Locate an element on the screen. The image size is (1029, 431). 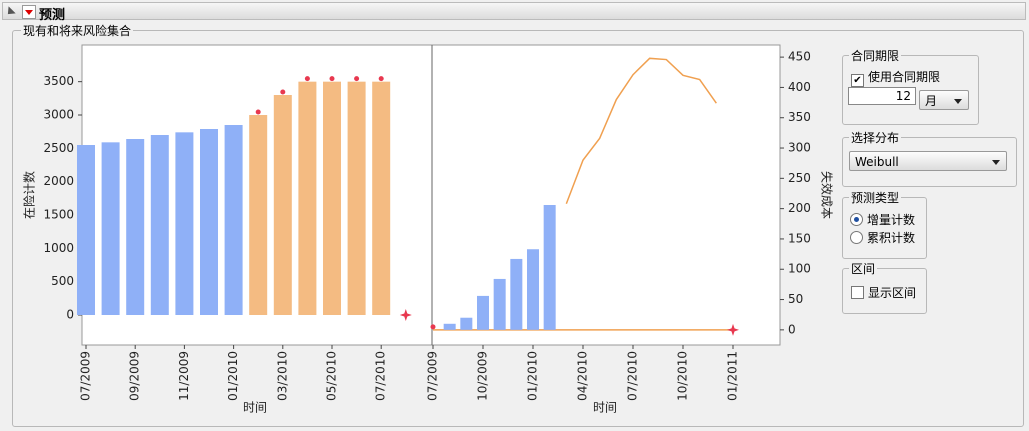
checkbox-box is located at coordinates (857, 292).